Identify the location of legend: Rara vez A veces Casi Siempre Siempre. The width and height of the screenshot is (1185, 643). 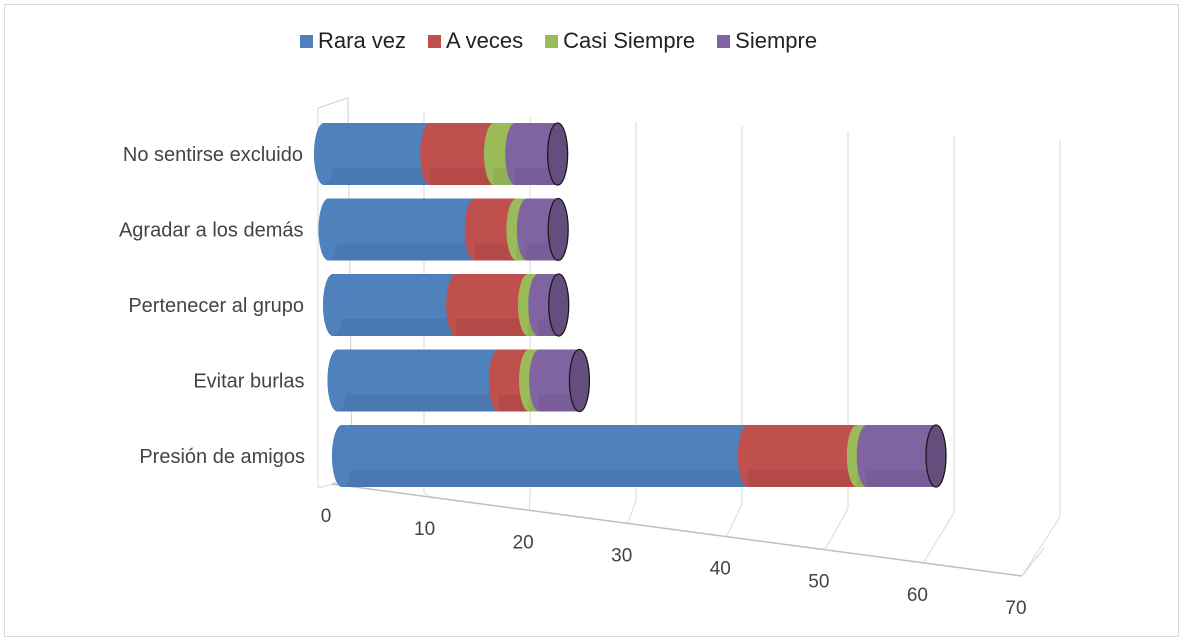
(558, 41).